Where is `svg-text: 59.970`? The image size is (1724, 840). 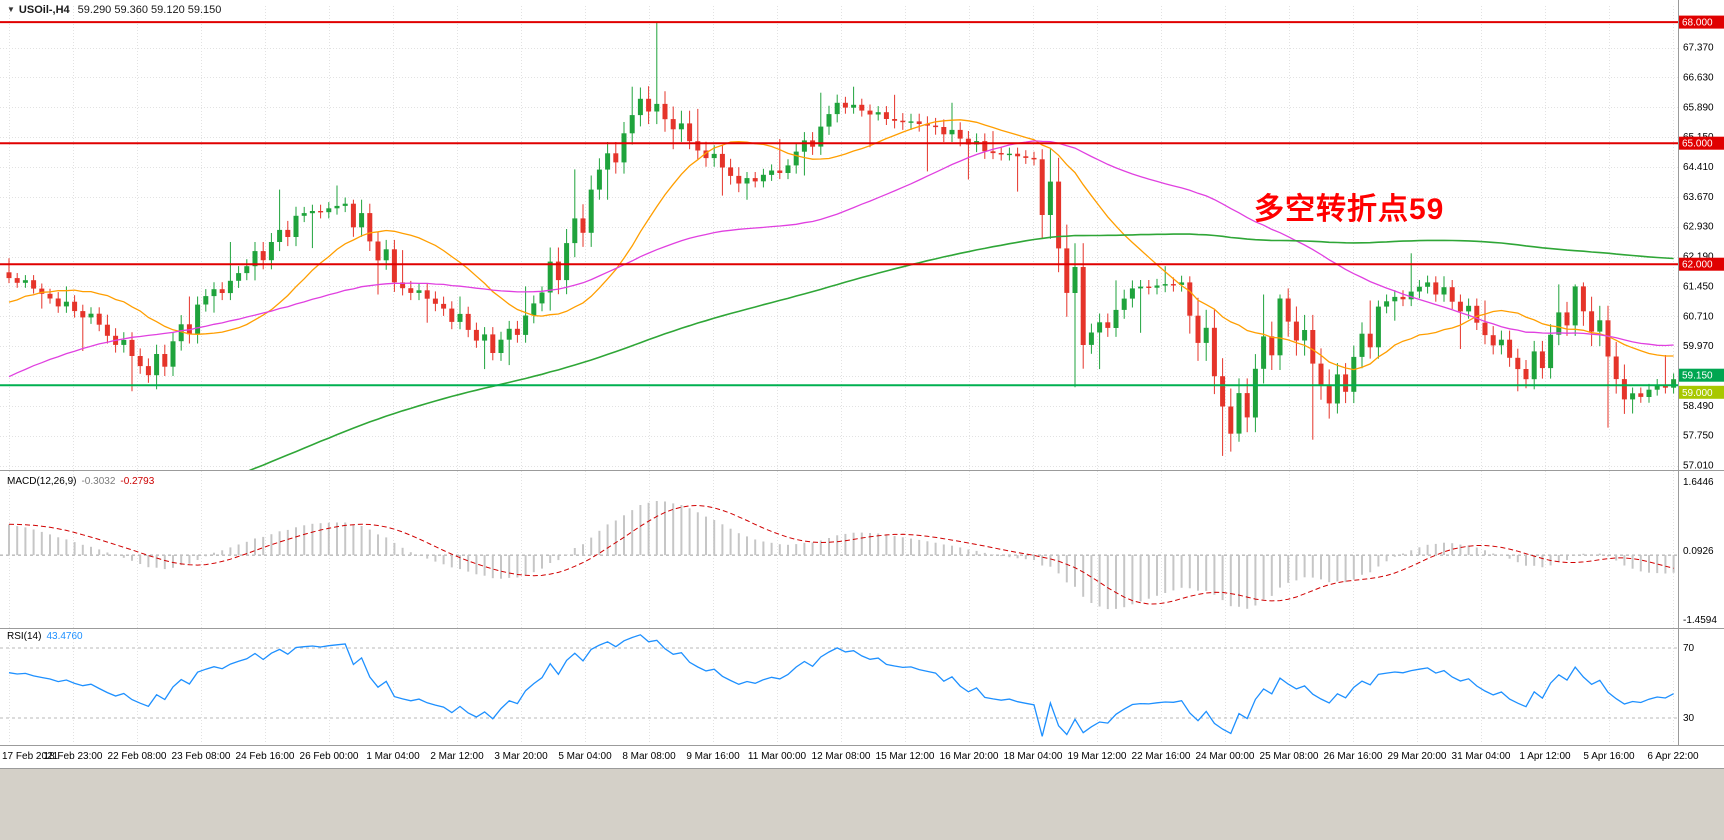 svg-text: 59.970 is located at coordinates (1698, 346).